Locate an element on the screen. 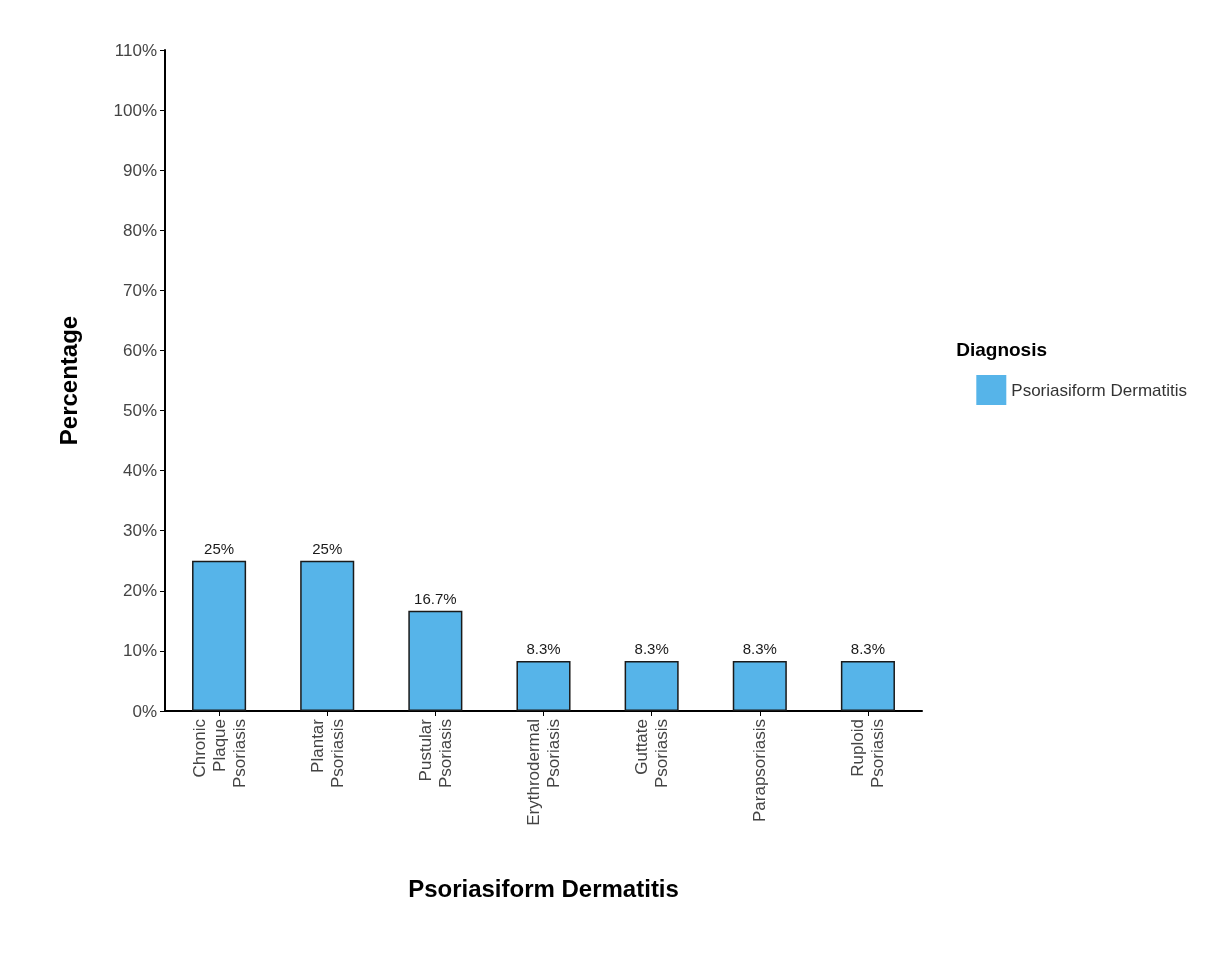  y-tick-label: 80% is located at coordinates (139, 230).